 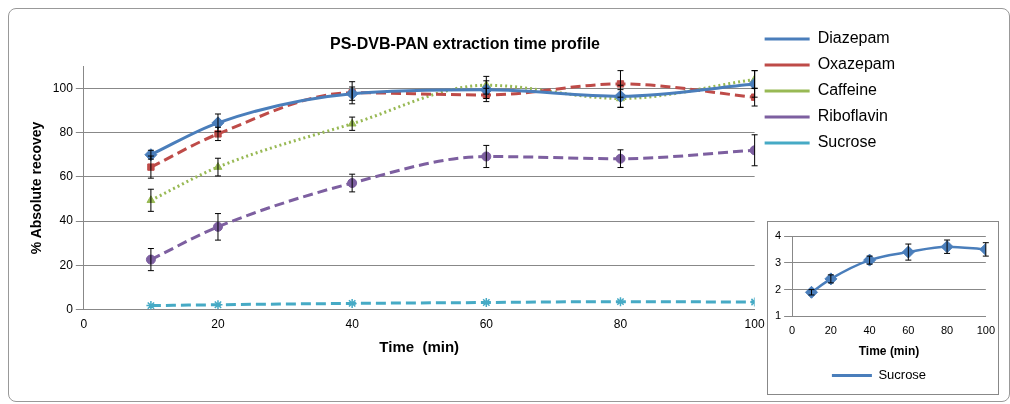 What do you see at coordinates (847, 90) in the screenshot?
I see `legend-label: Caffeine` at bounding box center [847, 90].